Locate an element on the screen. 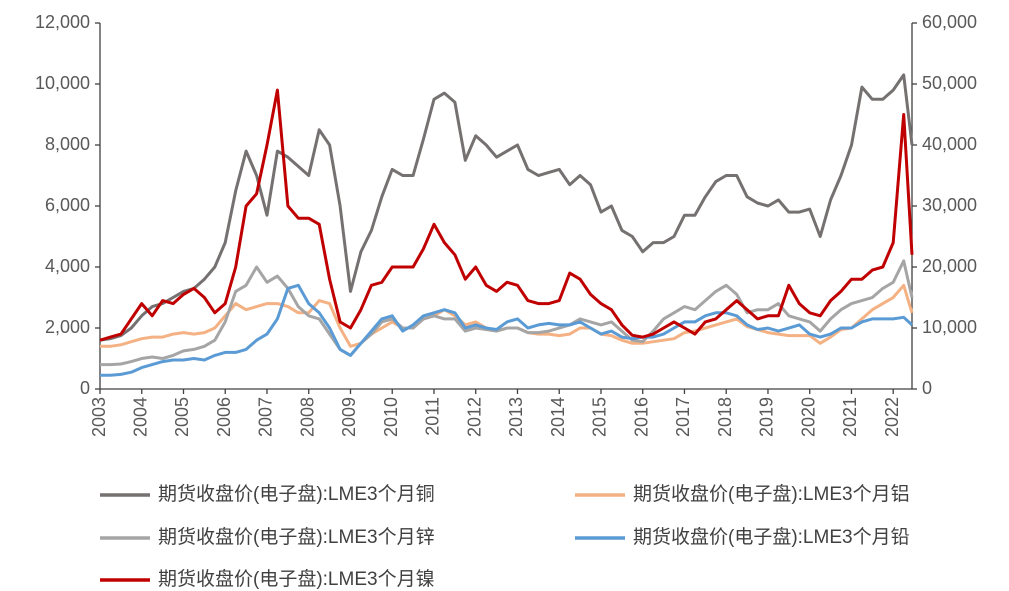  x-tick-label: 2012 is located at coordinates (474, 417).